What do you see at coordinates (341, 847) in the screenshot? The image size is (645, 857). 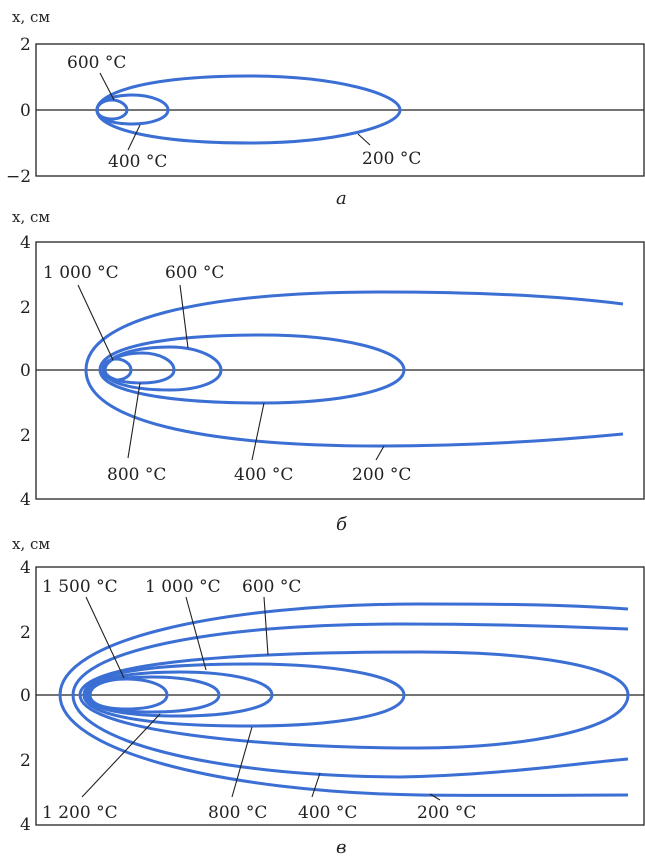 I see `panel-c-caption: в` at bounding box center [341, 847].